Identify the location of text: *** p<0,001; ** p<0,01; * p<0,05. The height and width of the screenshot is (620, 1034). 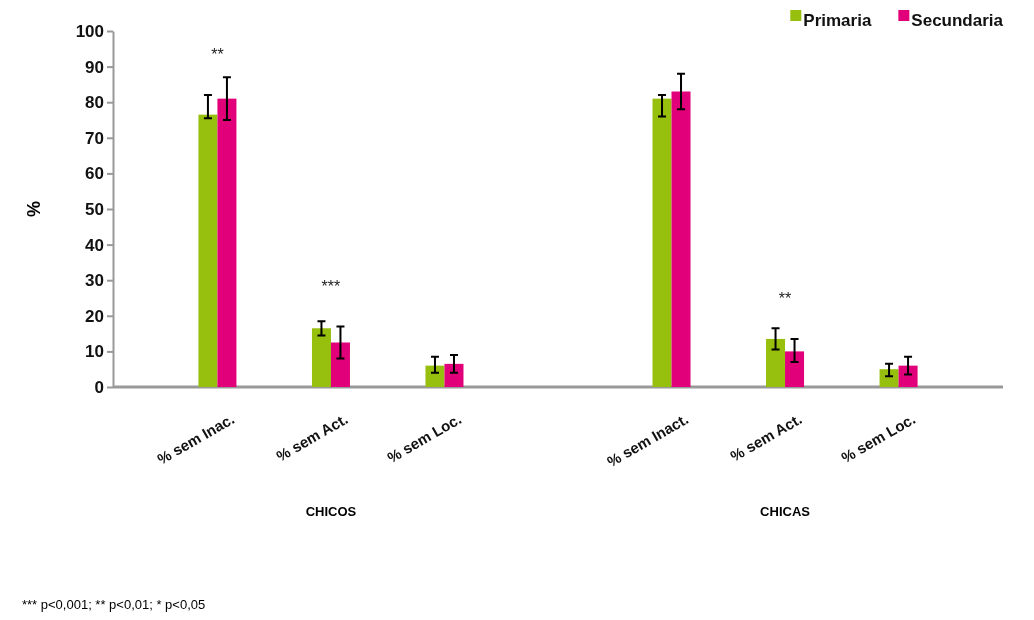
(114, 604).